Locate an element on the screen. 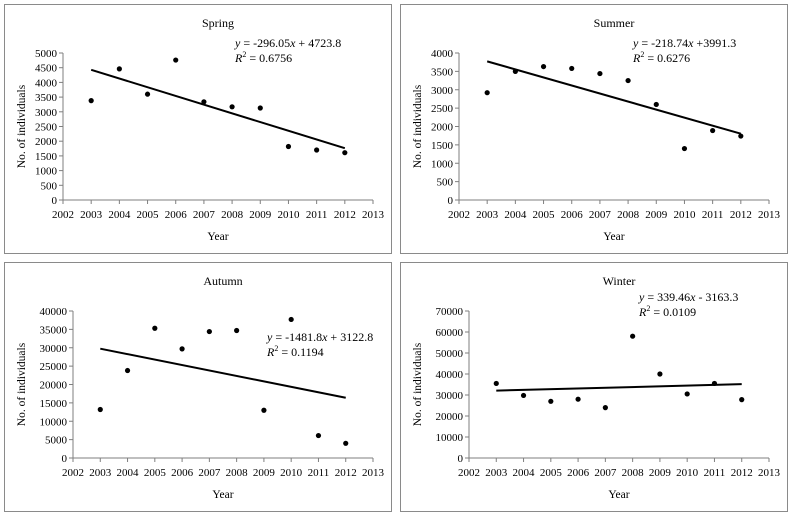 Image resolution: width=792 pixels, height=515 pixels. trendline-equation: y = 339.46x - 3163.3 is located at coordinates (688, 297).